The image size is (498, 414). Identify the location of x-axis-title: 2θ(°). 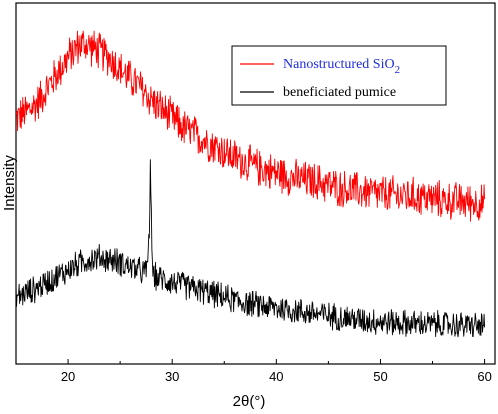
(249, 401).